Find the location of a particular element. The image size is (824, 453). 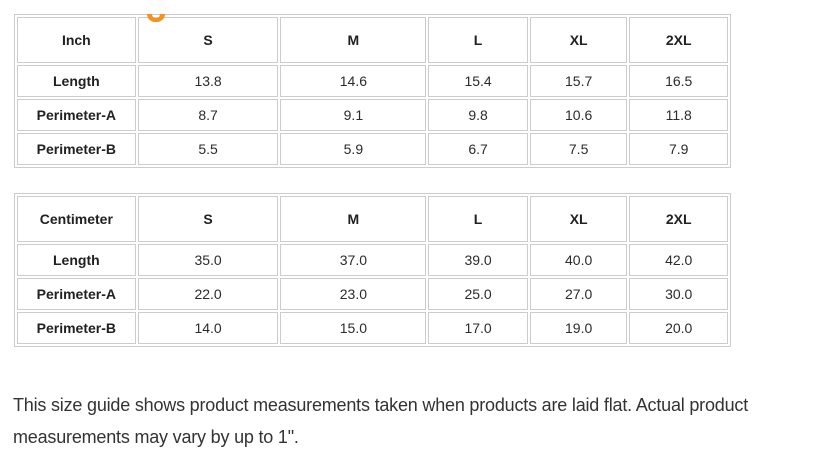

measurement-value: 7.9 is located at coordinates (678, 149).